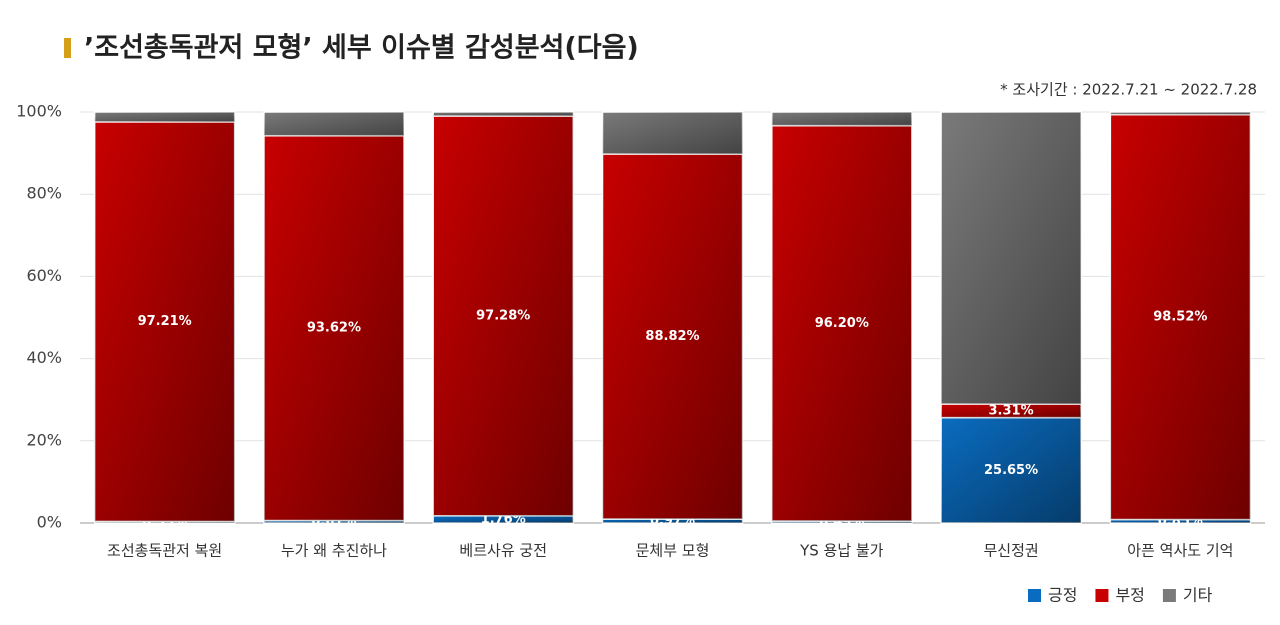 This screenshot has height=625, width=1280. I want to click on y-tick-label: 100%, so click(39, 111).